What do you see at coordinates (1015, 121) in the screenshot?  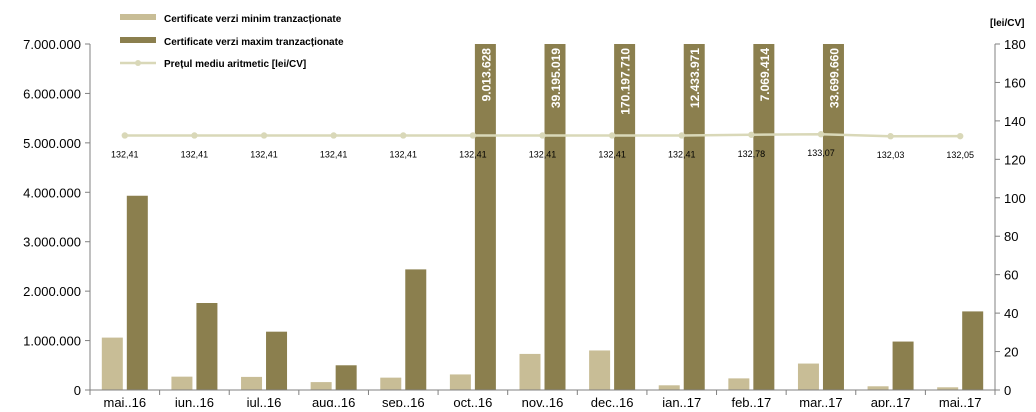 I see `right-tick-label: 140` at bounding box center [1015, 121].